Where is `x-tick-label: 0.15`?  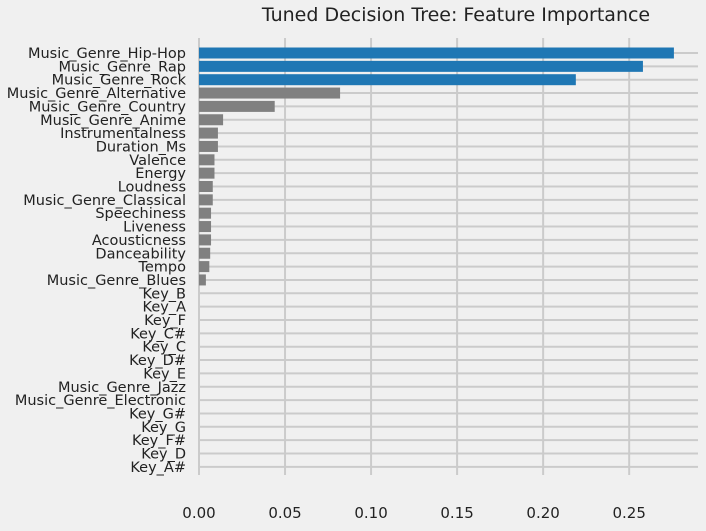
x-tick-label: 0.15 is located at coordinates (456, 513).